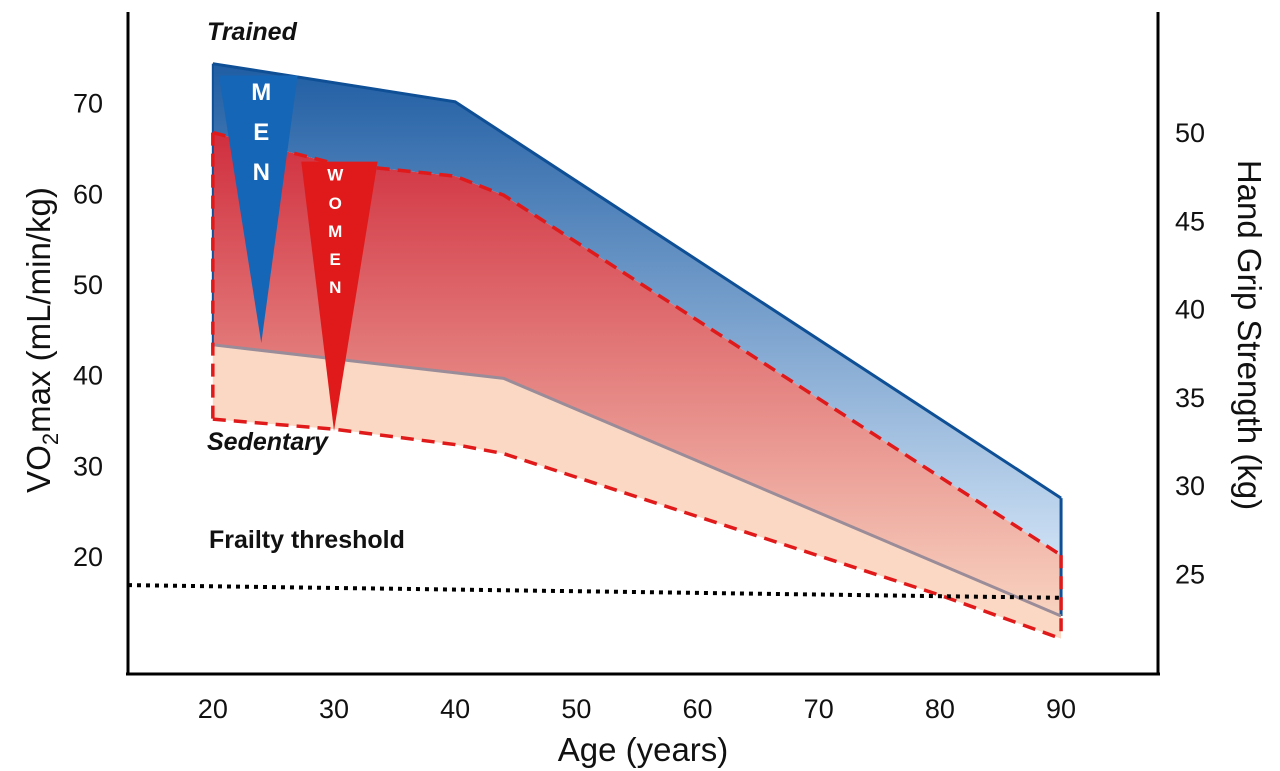 This screenshot has height=771, width=1280. What do you see at coordinates (334, 709) in the screenshot?
I see `x-tick-label: 30` at bounding box center [334, 709].